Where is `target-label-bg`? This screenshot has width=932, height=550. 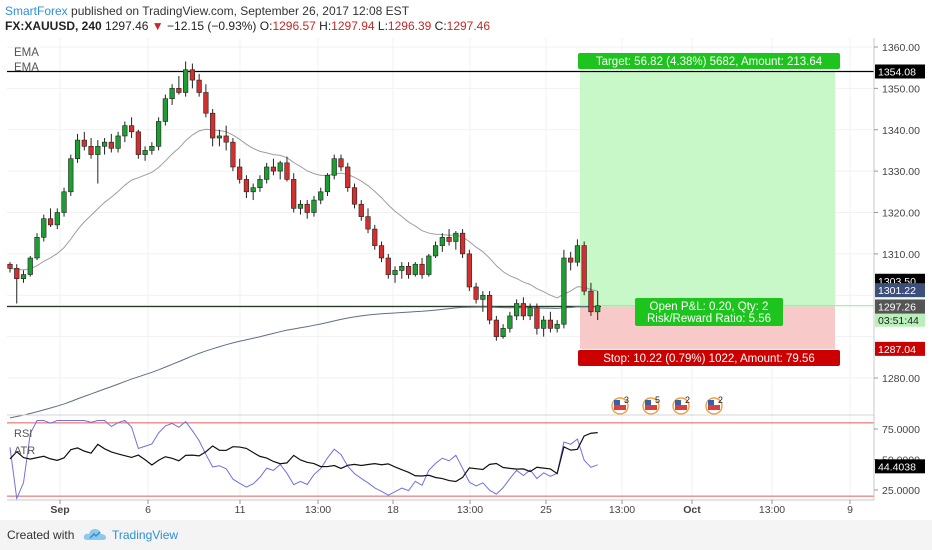
target-label-bg is located at coordinates (709, 61).